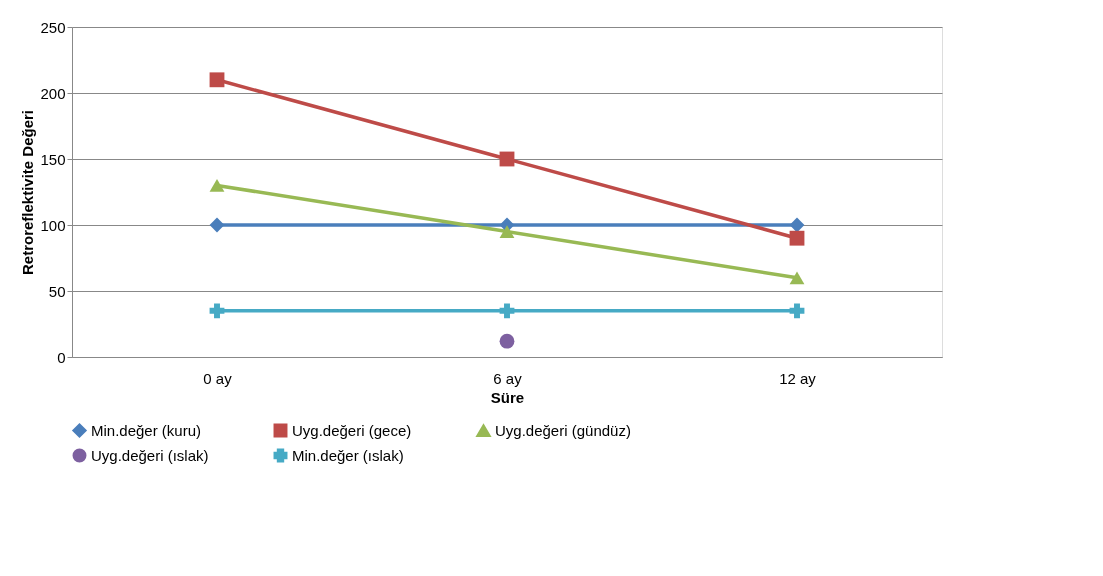  I want to click on x-tick-label: 12 ay, so click(798, 378).